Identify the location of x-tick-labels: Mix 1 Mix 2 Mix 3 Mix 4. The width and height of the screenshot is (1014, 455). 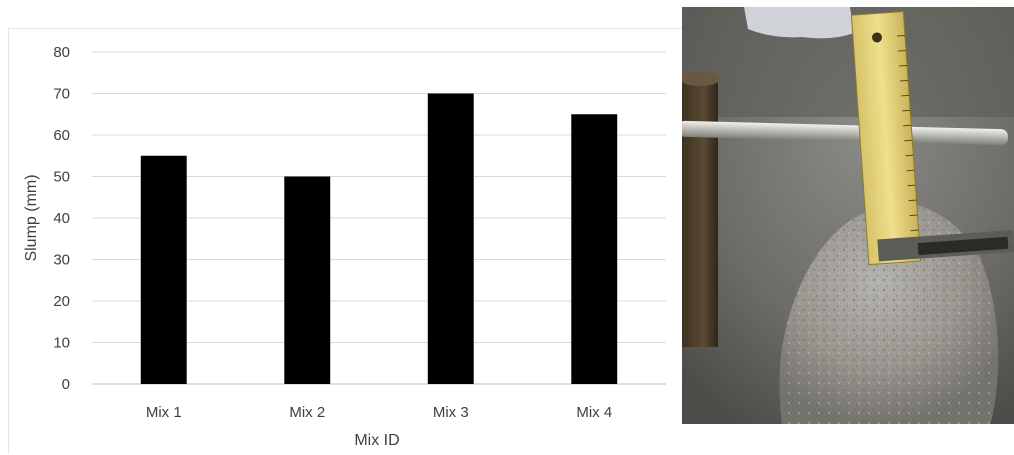
(379, 412).